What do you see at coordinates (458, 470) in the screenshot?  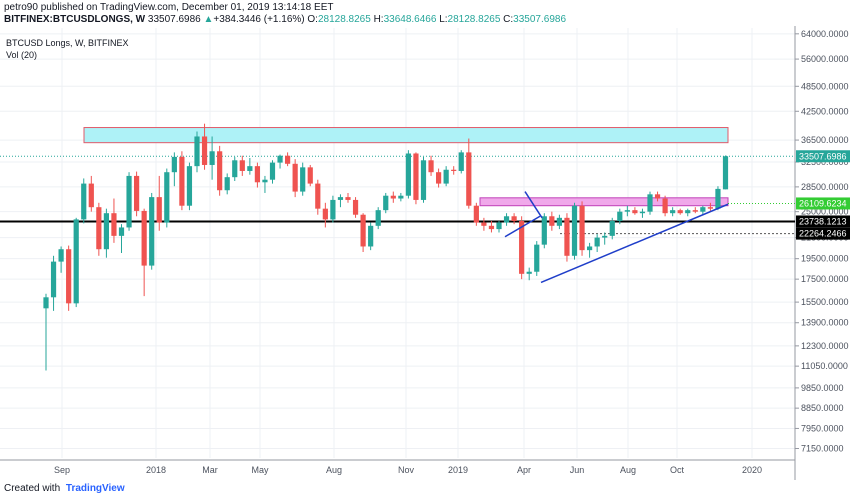 I see `time-tick-label: 2019` at bounding box center [458, 470].